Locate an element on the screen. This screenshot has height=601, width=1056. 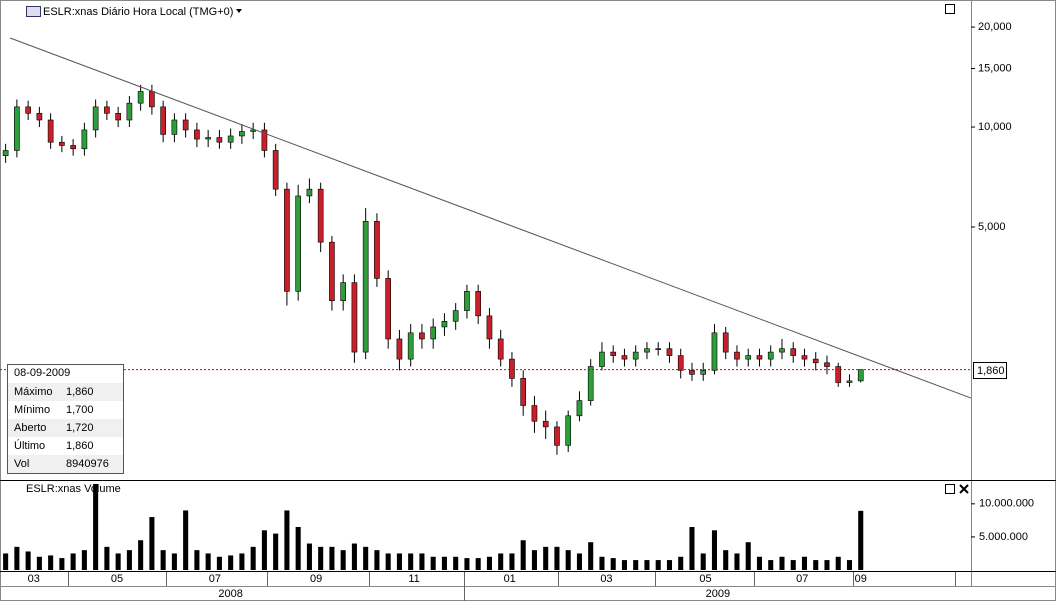
price-label-box is located at coordinates (990, 370).